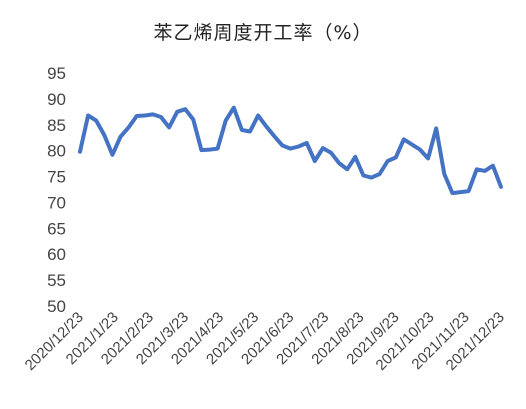  Describe the element at coordinates (56, 73) in the screenshot. I see `y-tick-label: 95` at that location.